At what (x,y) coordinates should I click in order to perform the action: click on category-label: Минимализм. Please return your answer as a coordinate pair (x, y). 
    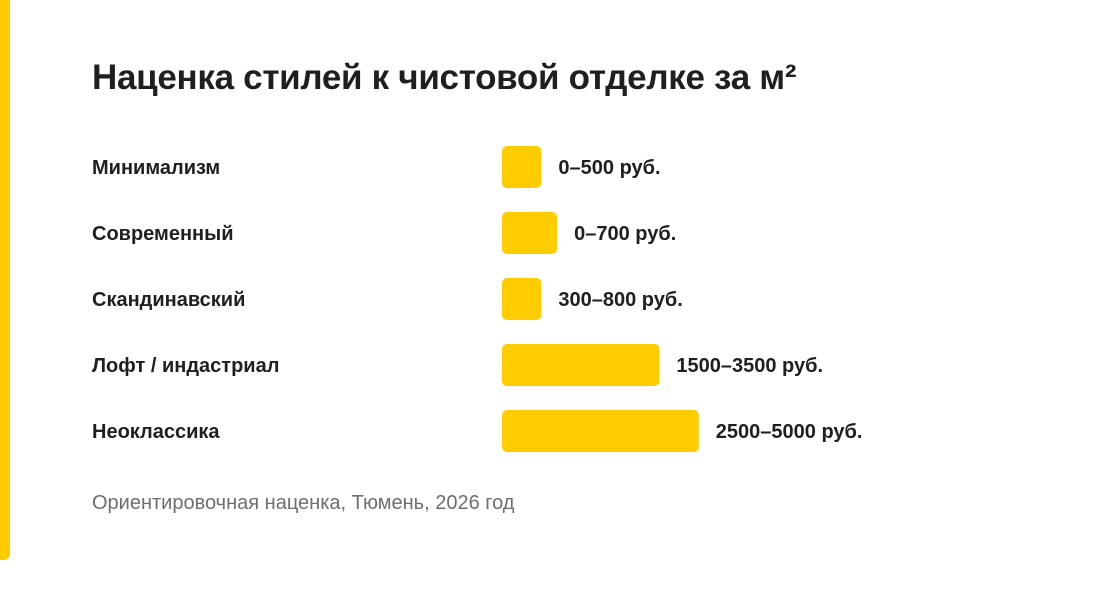
    Looking at the image, I should click on (156, 168).